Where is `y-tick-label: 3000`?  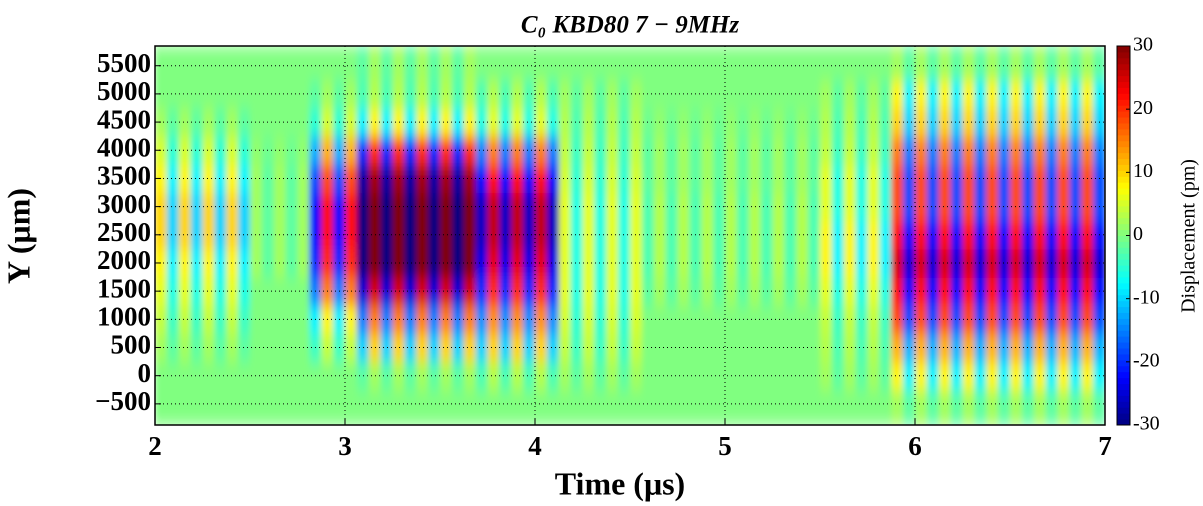
y-tick-label: 3000 is located at coordinates (124, 204).